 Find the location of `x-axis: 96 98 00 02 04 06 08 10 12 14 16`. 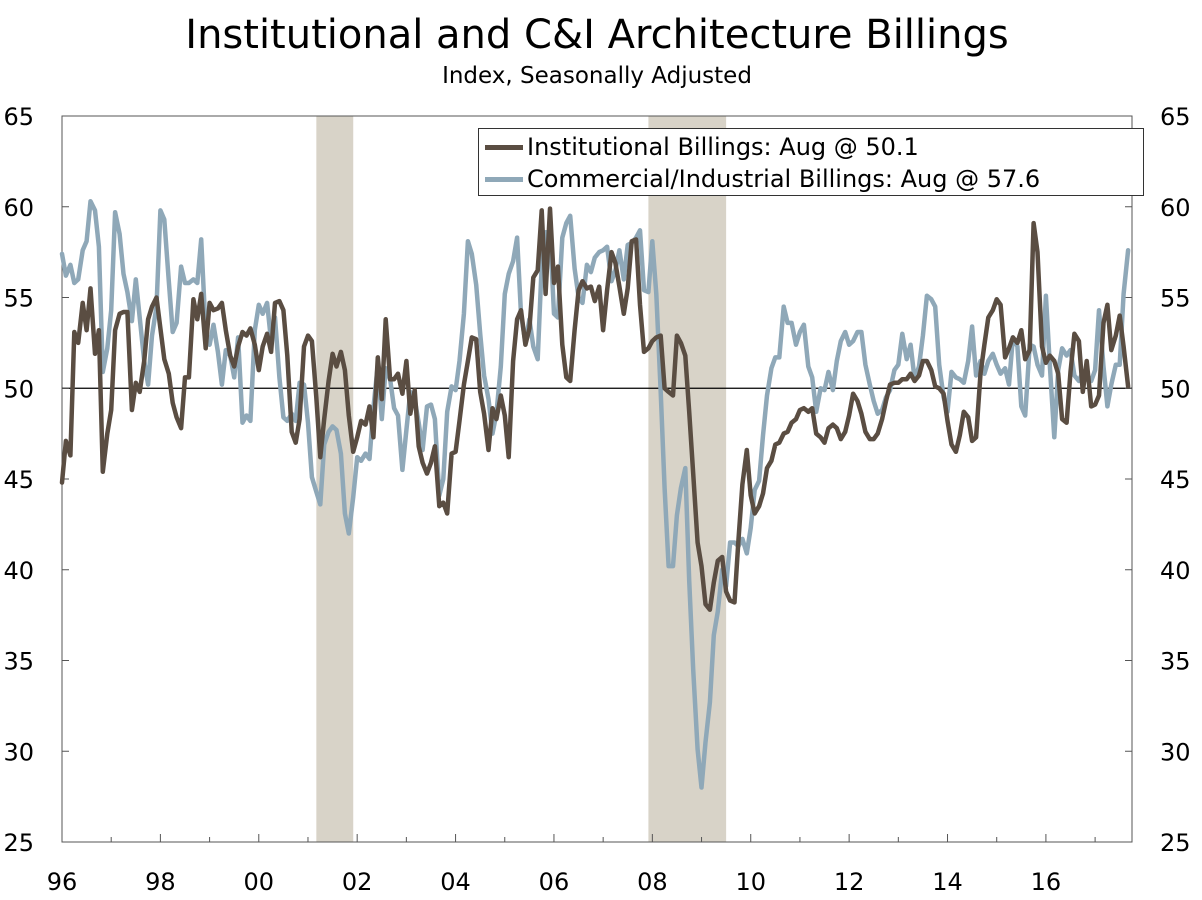

x-axis: 96 98 00 02 04 06 08 10 12 14 16 is located at coordinates (571, 865).